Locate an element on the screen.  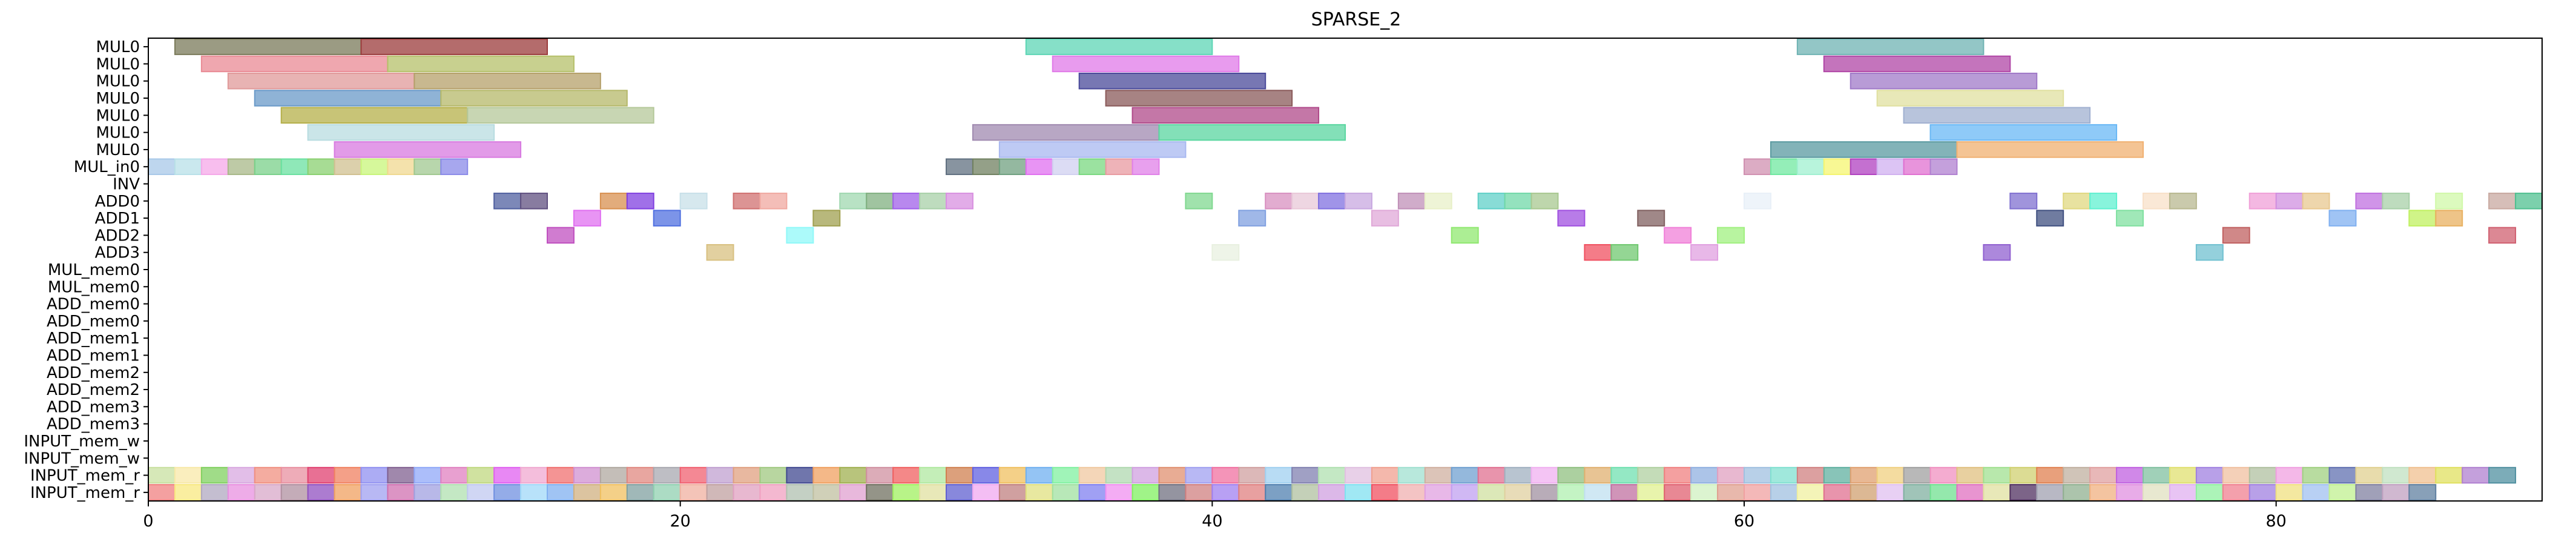
y-tick-label: ADD_mem3 is located at coordinates (93, 425).